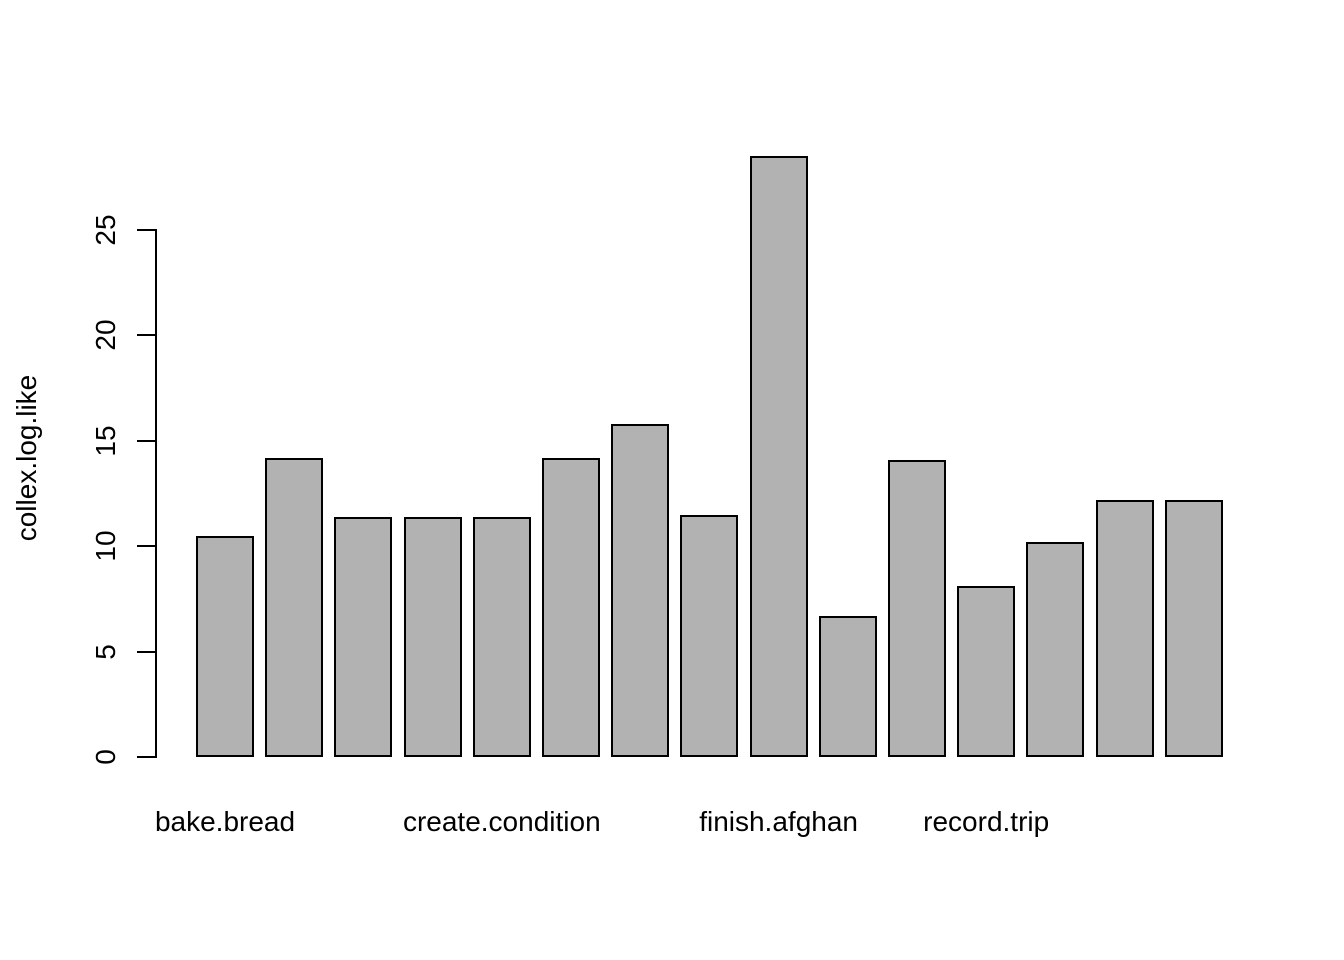 The height and width of the screenshot is (960, 1344). What do you see at coordinates (26, 458) in the screenshot?
I see `y-axis-title: collex.log.like` at bounding box center [26, 458].